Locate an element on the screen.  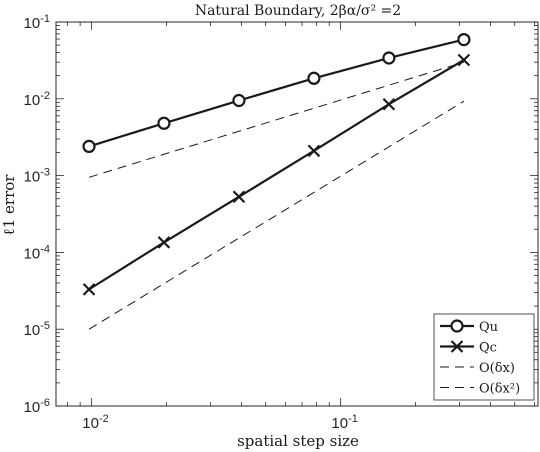
legend-box is located at coordinates (484, 357).